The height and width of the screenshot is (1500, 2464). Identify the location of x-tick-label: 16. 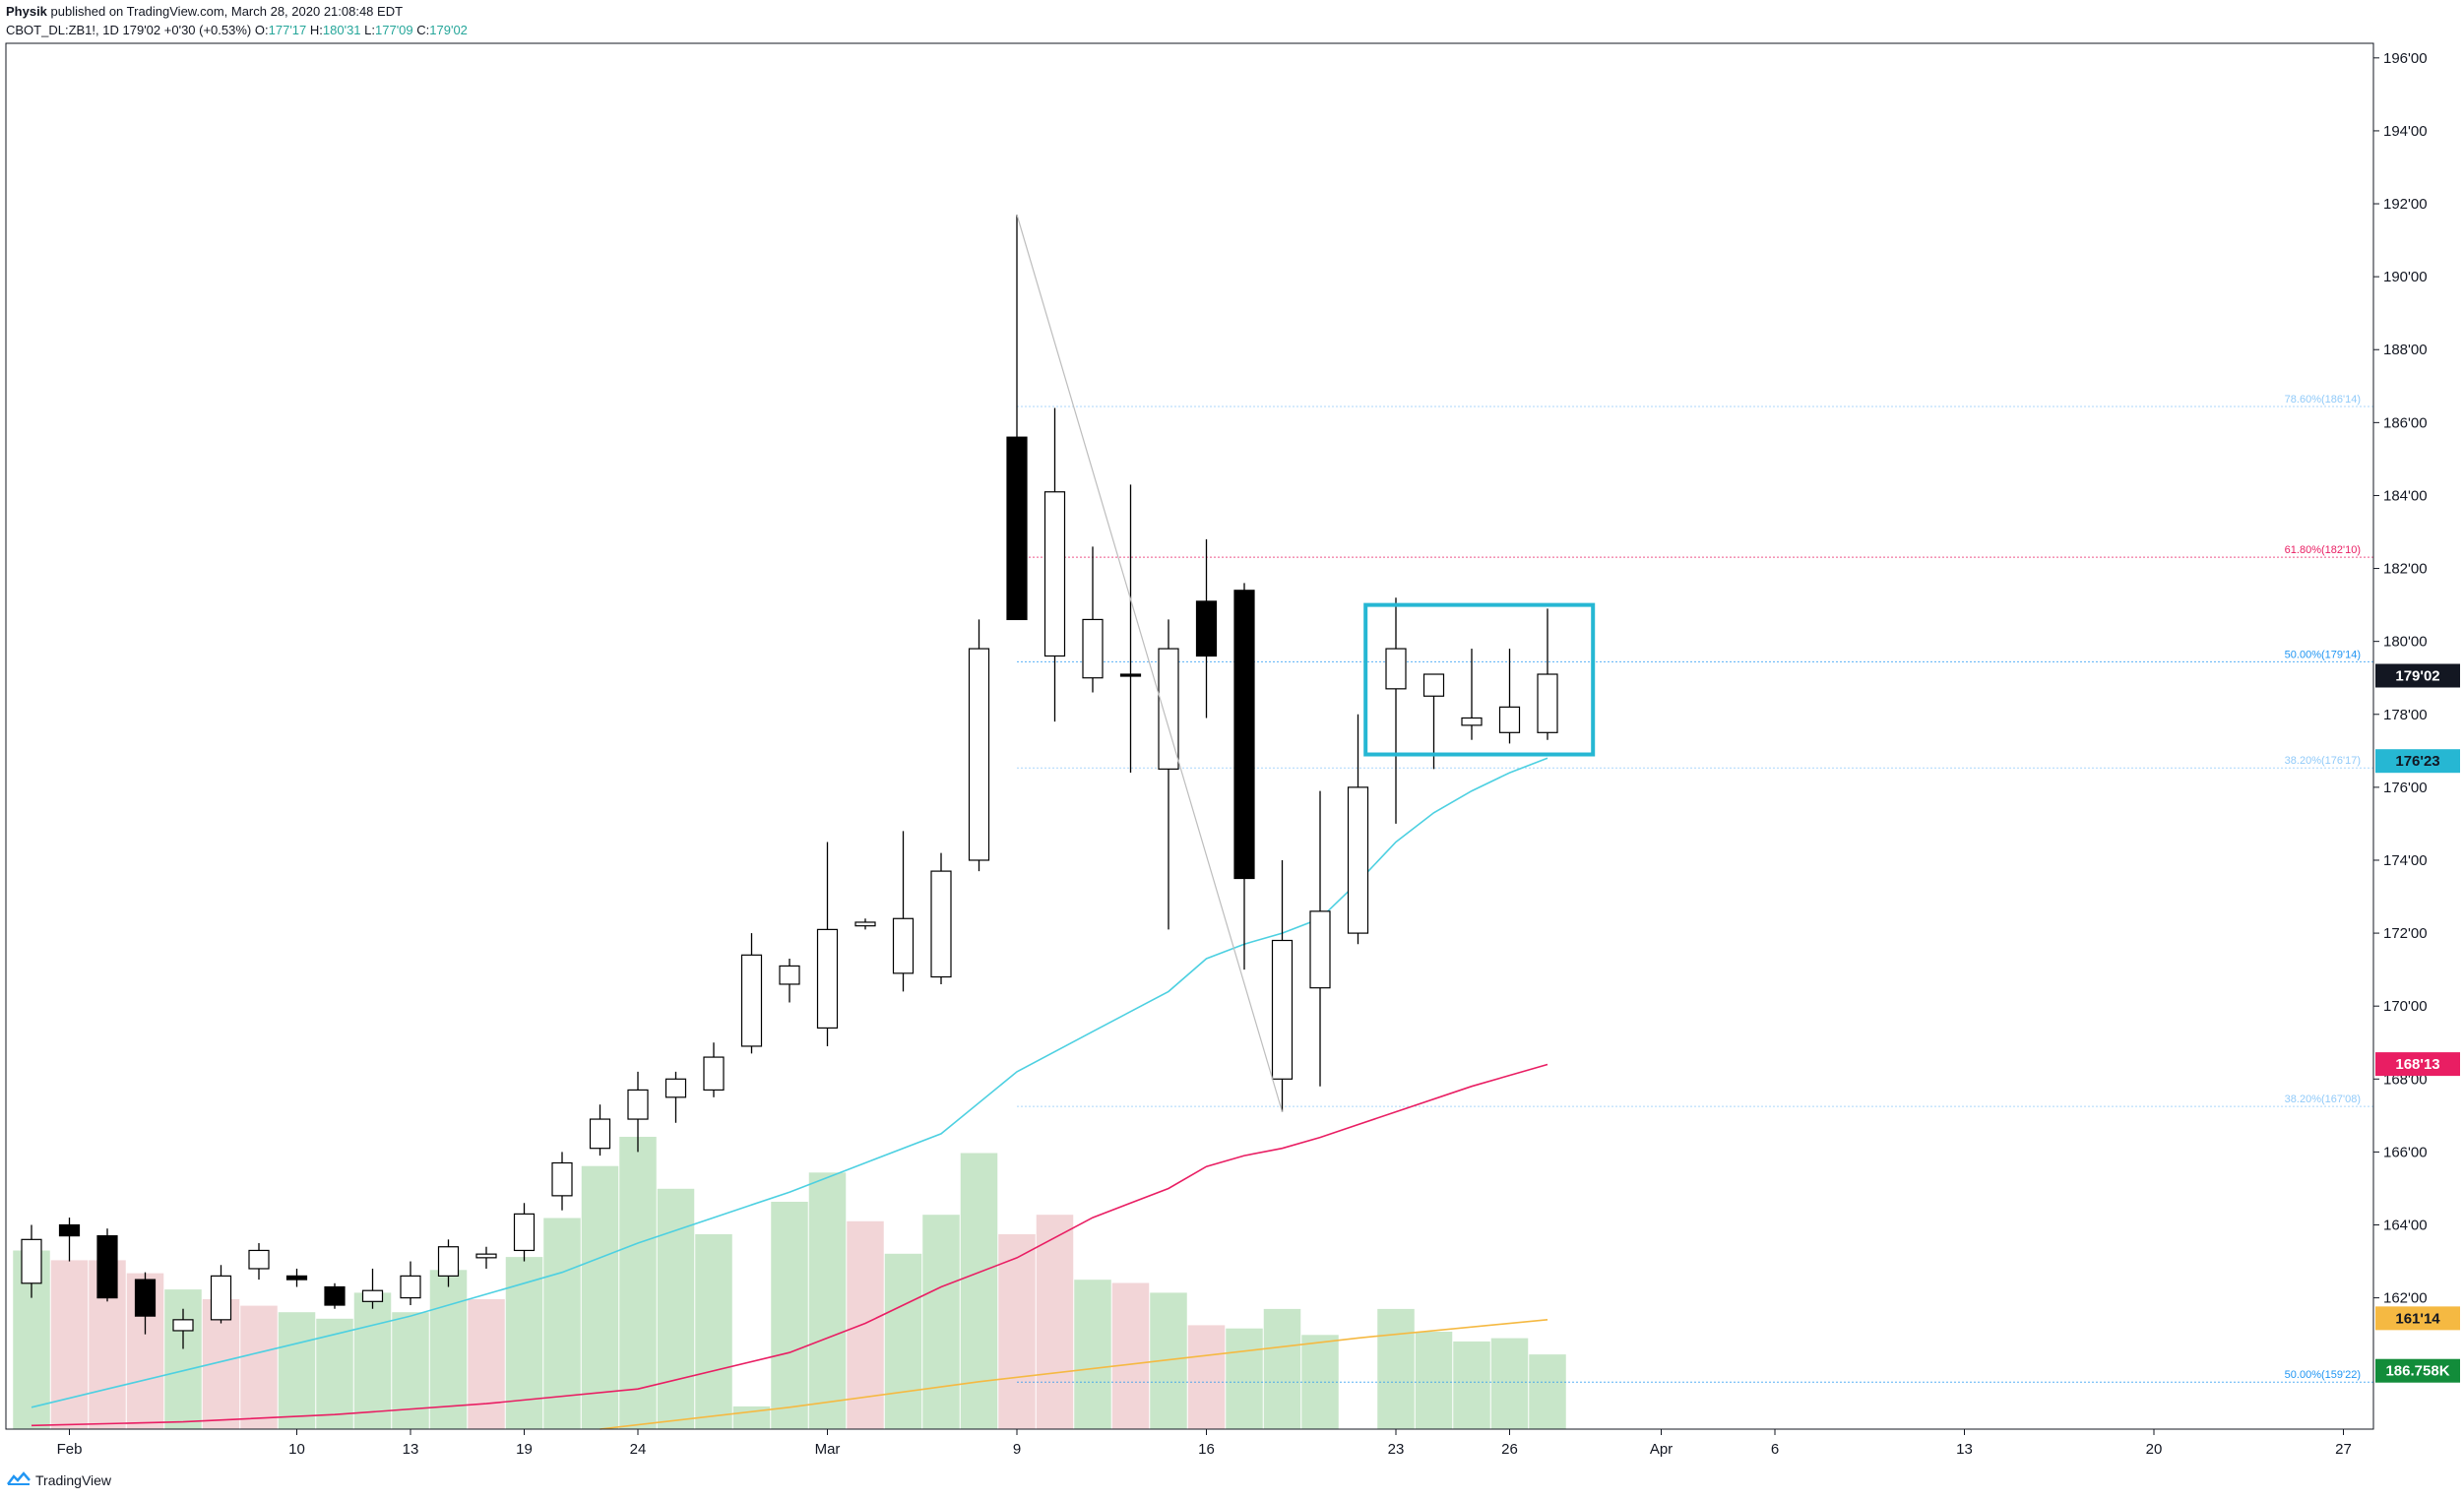
(1206, 1449).